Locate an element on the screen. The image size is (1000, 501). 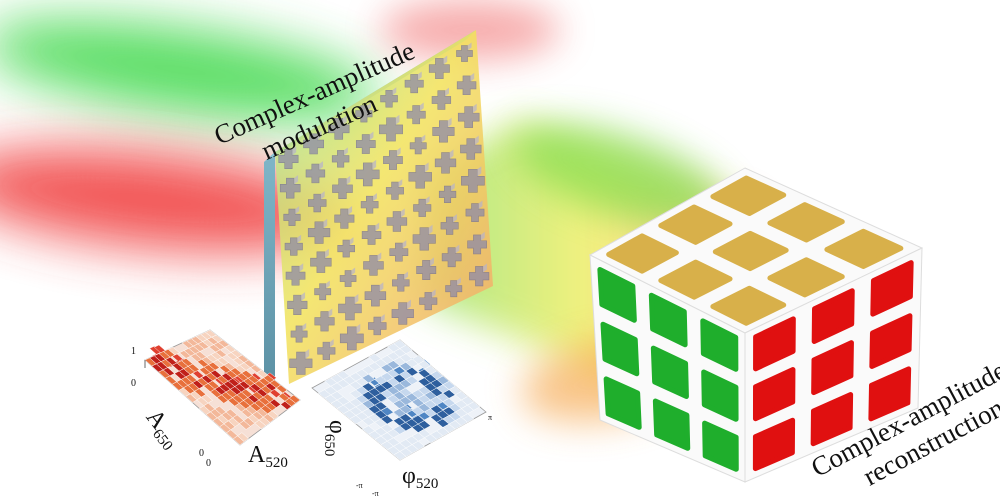
axis-phi520-main: φ is located at coordinates (409, 476).